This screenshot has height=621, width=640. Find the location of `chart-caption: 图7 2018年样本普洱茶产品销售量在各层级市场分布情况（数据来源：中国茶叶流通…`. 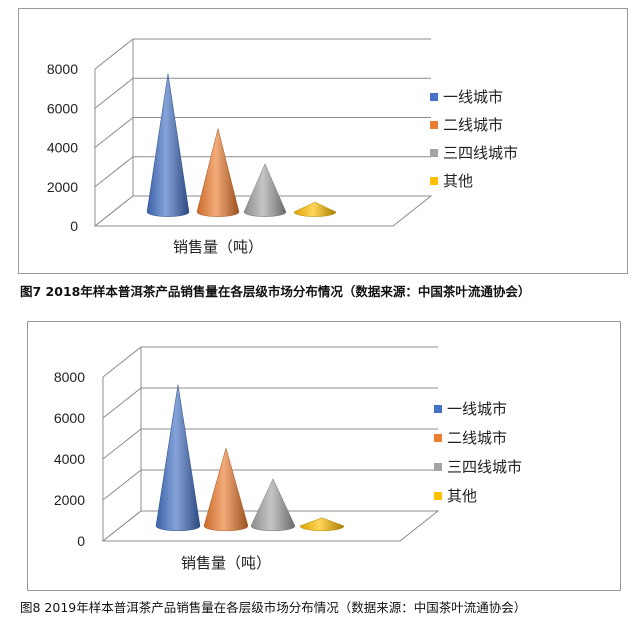

chart-caption: 图7 2018年样本普洱茶产品销售量在各层级市场分布情况（数据来源：中国茶叶流通… is located at coordinates (275, 291).